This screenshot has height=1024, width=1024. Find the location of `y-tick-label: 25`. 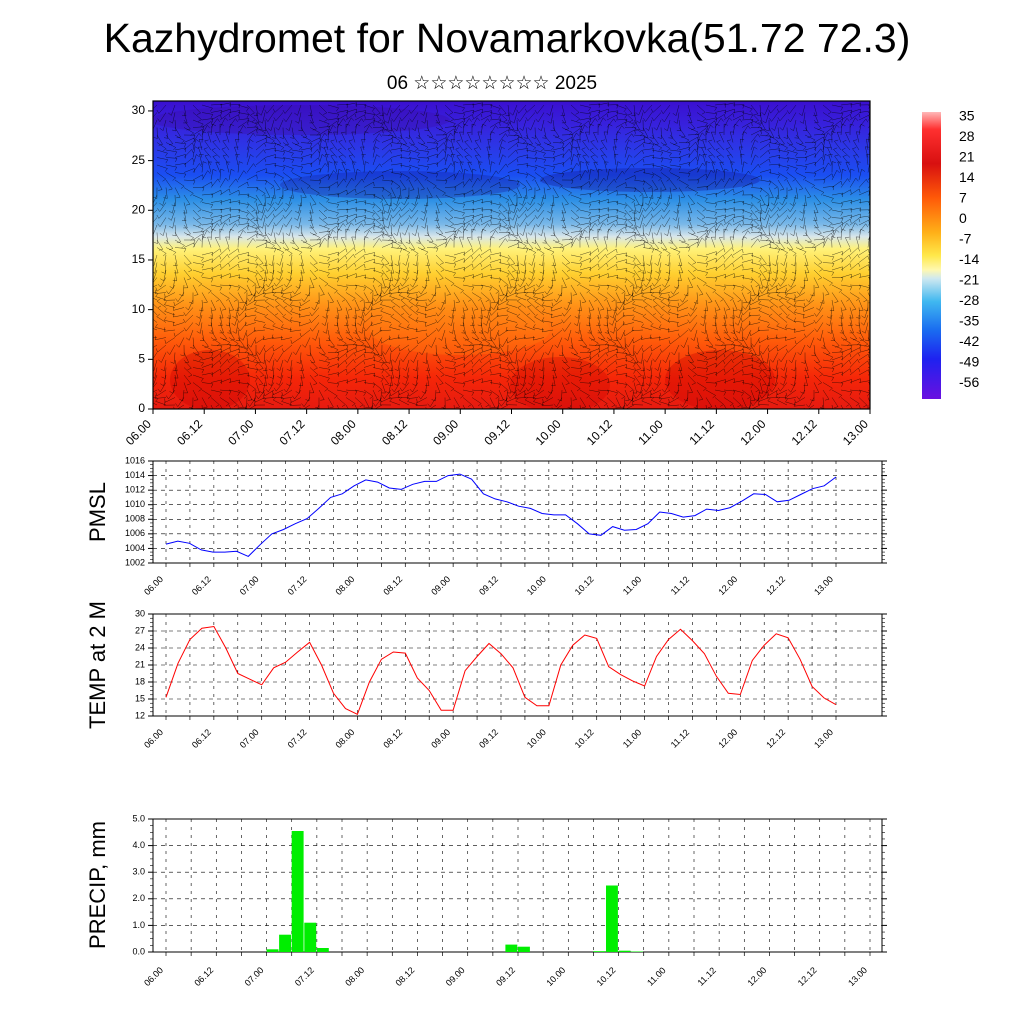

y-tick-label: 25 is located at coordinates (139, 160).